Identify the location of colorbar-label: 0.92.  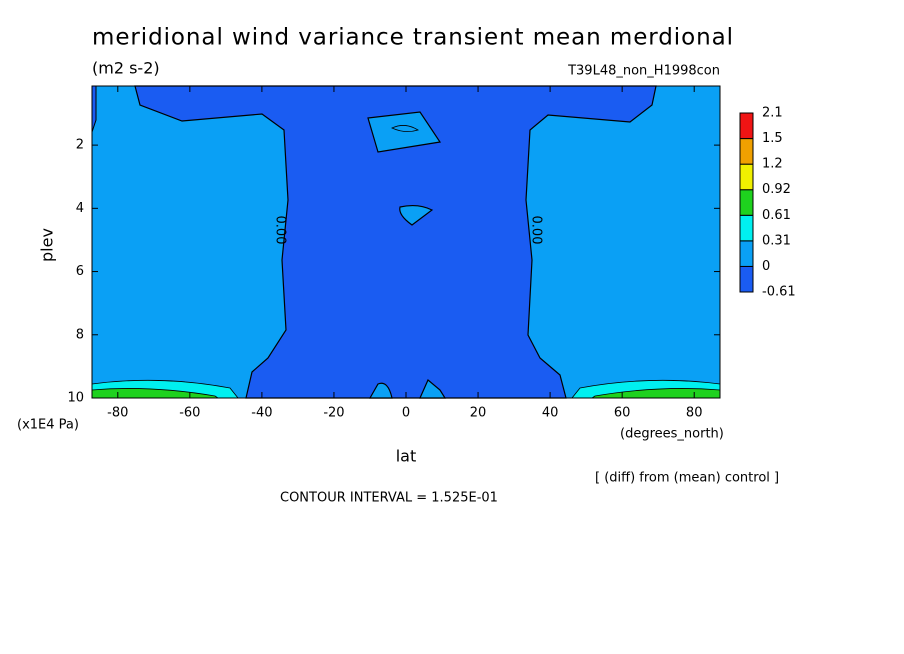
(776, 189).